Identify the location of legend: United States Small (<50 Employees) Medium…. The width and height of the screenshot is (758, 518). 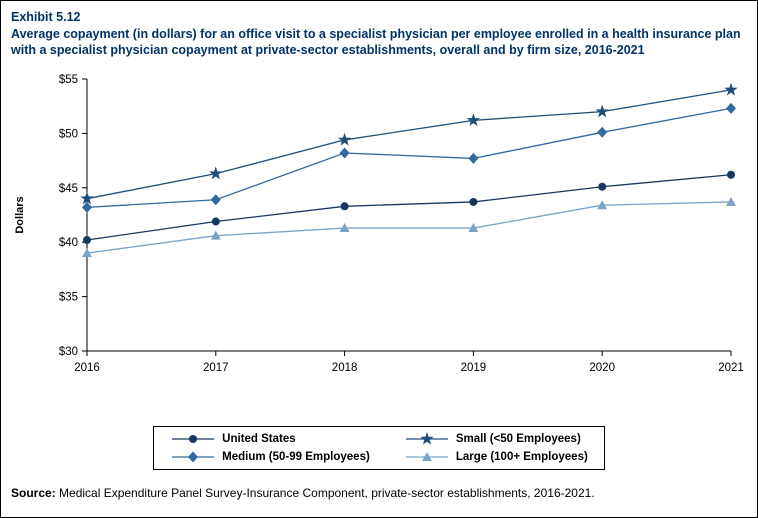
(379, 447).